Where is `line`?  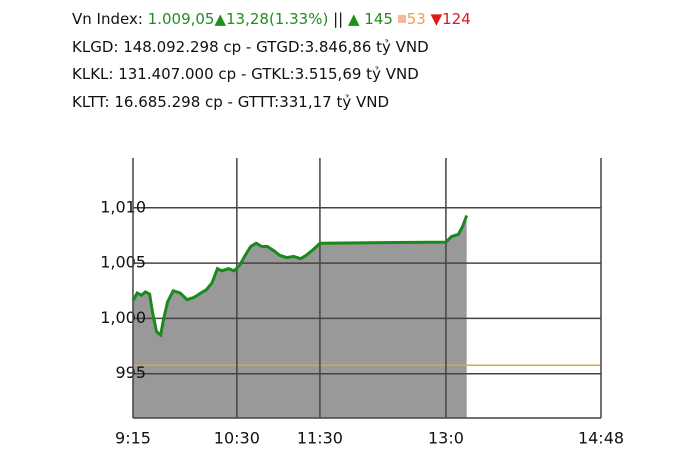
line is located at coordinates (300, 276).